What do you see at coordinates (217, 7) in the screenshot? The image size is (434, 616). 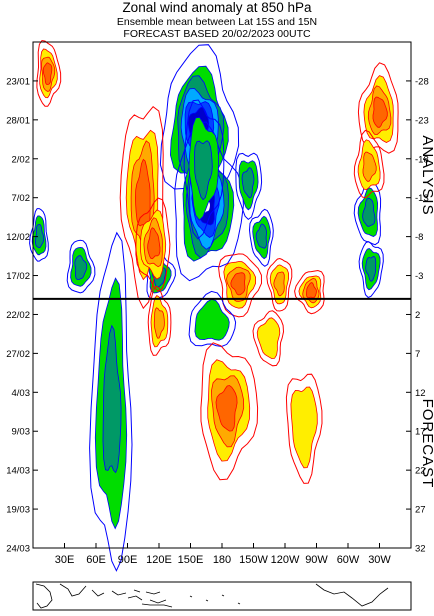 I see `chart-title: Zonal wind anomaly at 850 hPa` at bounding box center [217, 7].